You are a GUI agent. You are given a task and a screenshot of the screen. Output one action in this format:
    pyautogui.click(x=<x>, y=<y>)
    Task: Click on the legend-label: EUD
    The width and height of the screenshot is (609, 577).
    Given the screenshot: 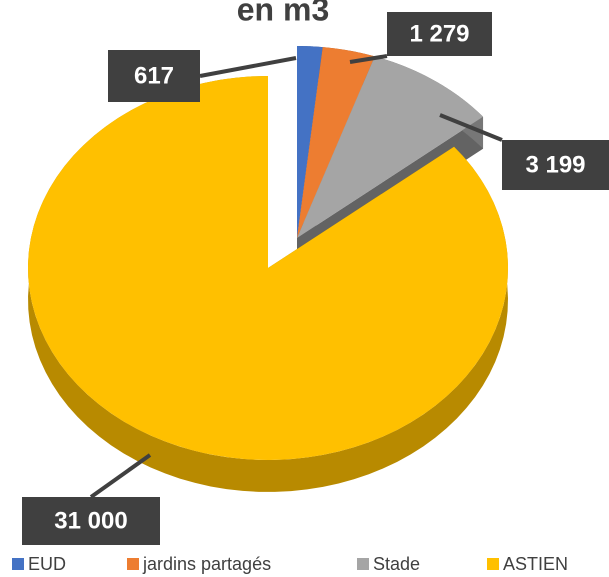 What is the action you would take?
    pyautogui.click(x=47, y=564)
    